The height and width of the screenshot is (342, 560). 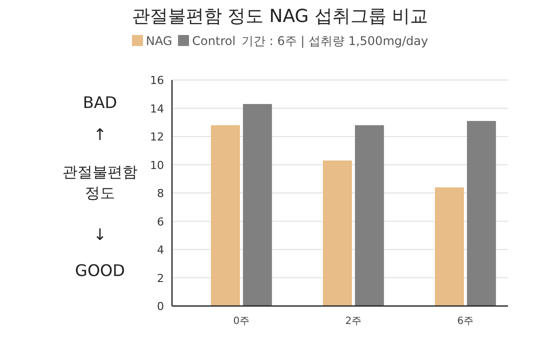 I want to click on text: GOOD, so click(x=100, y=270).